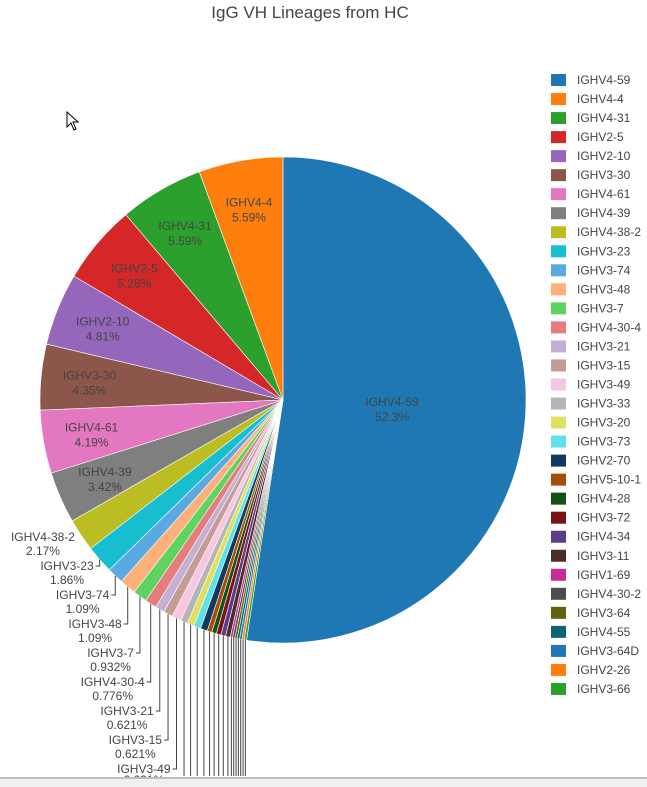  I want to click on legend-item: IGHV4-59, so click(591, 80).